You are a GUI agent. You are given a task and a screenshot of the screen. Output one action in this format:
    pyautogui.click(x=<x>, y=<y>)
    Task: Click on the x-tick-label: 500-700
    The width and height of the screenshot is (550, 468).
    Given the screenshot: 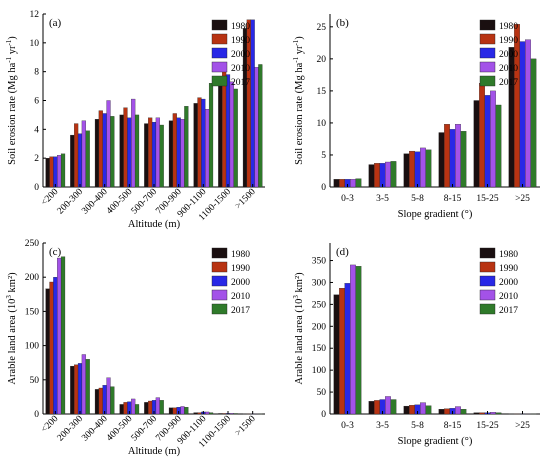 What is the action you would take?
    pyautogui.click(x=145, y=429)
    